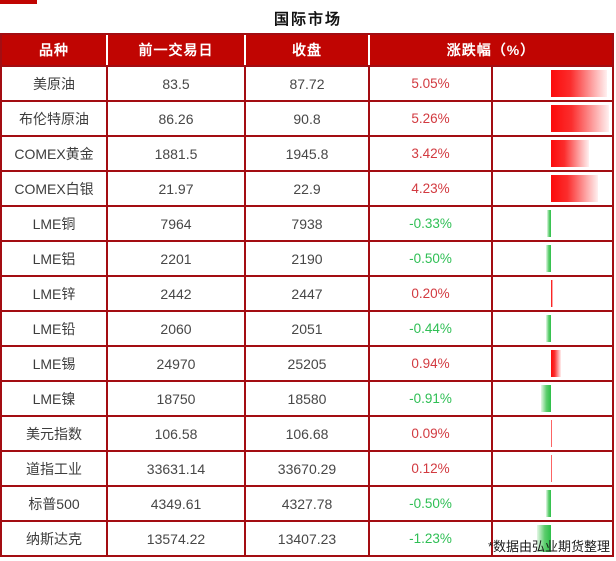 Image resolution: width=616 pixels, height=561 pixels. Describe the element at coordinates (55, 398) in the screenshot. I see `instrument-name: LME镍` at that location.